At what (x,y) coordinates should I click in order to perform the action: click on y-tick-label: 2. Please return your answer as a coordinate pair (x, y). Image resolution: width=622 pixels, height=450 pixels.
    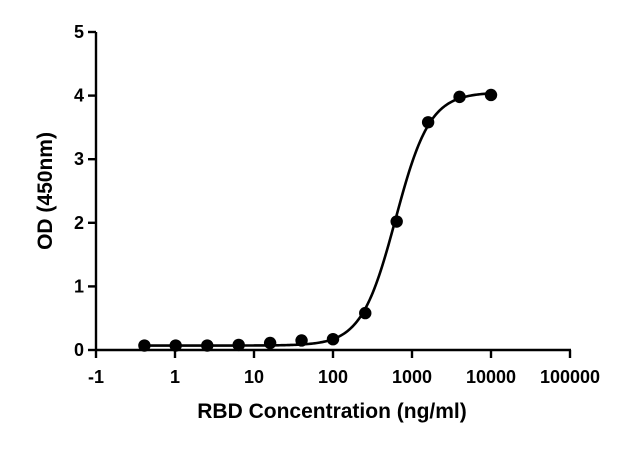
    Looking at the image, I should click on (79, 223).